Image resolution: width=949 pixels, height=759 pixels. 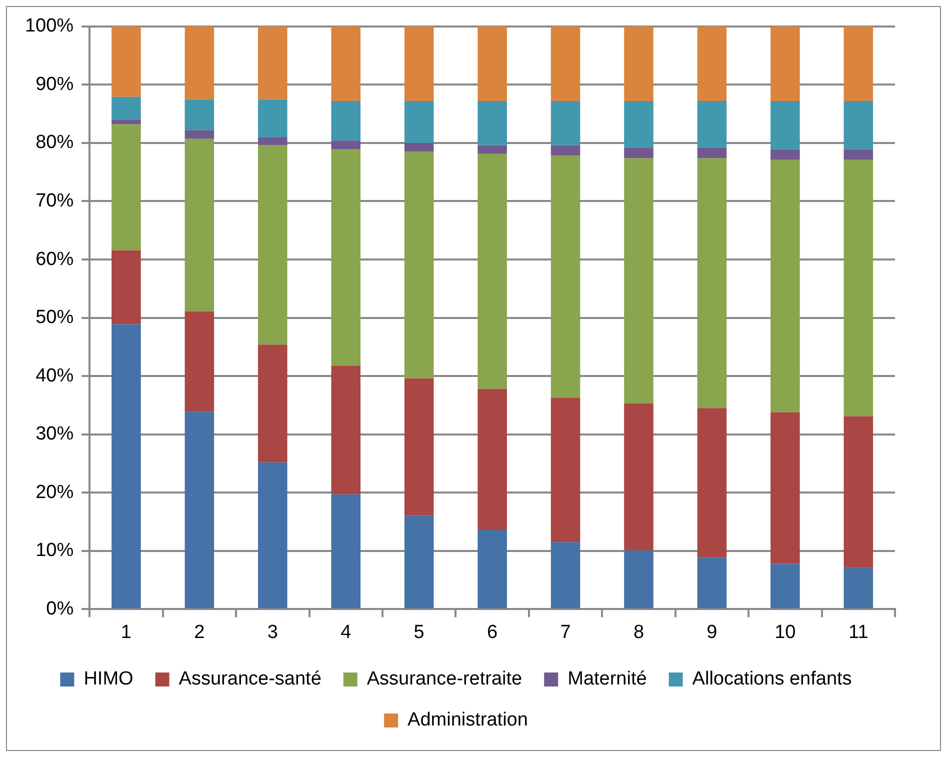 What do you see at coordinates (49, 26) in the screenshot?
I see `y-tick-label: 100%` at bounding box center [49, 26].